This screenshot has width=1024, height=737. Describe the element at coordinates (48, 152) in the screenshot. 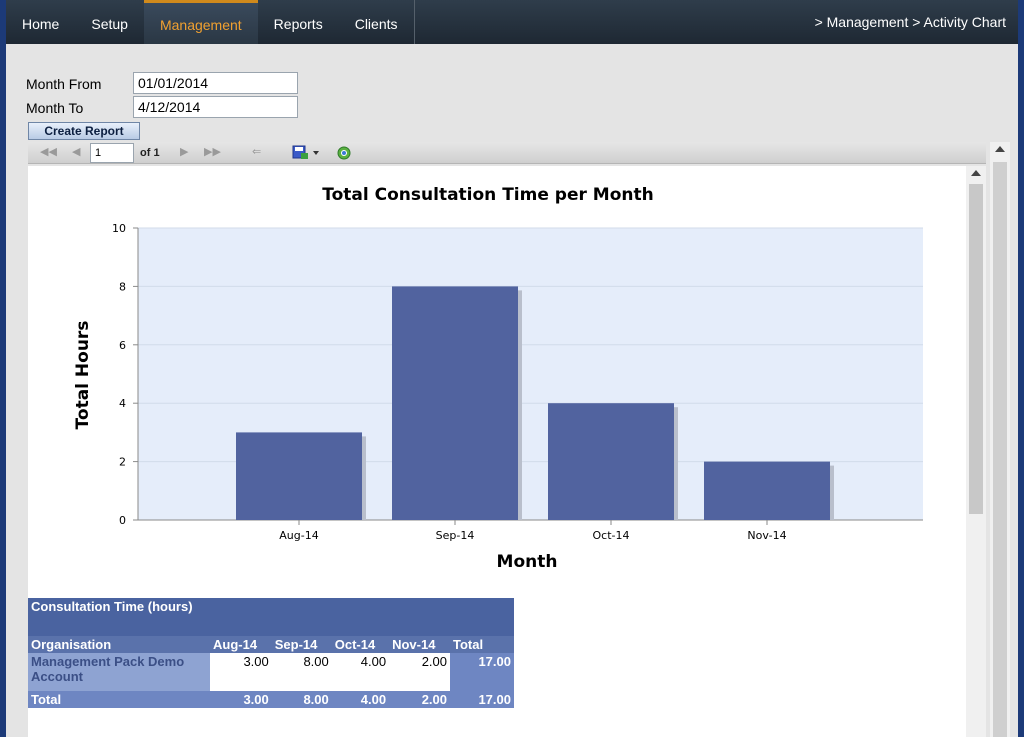

I see `first-page-icon: ◀◀` at that location.